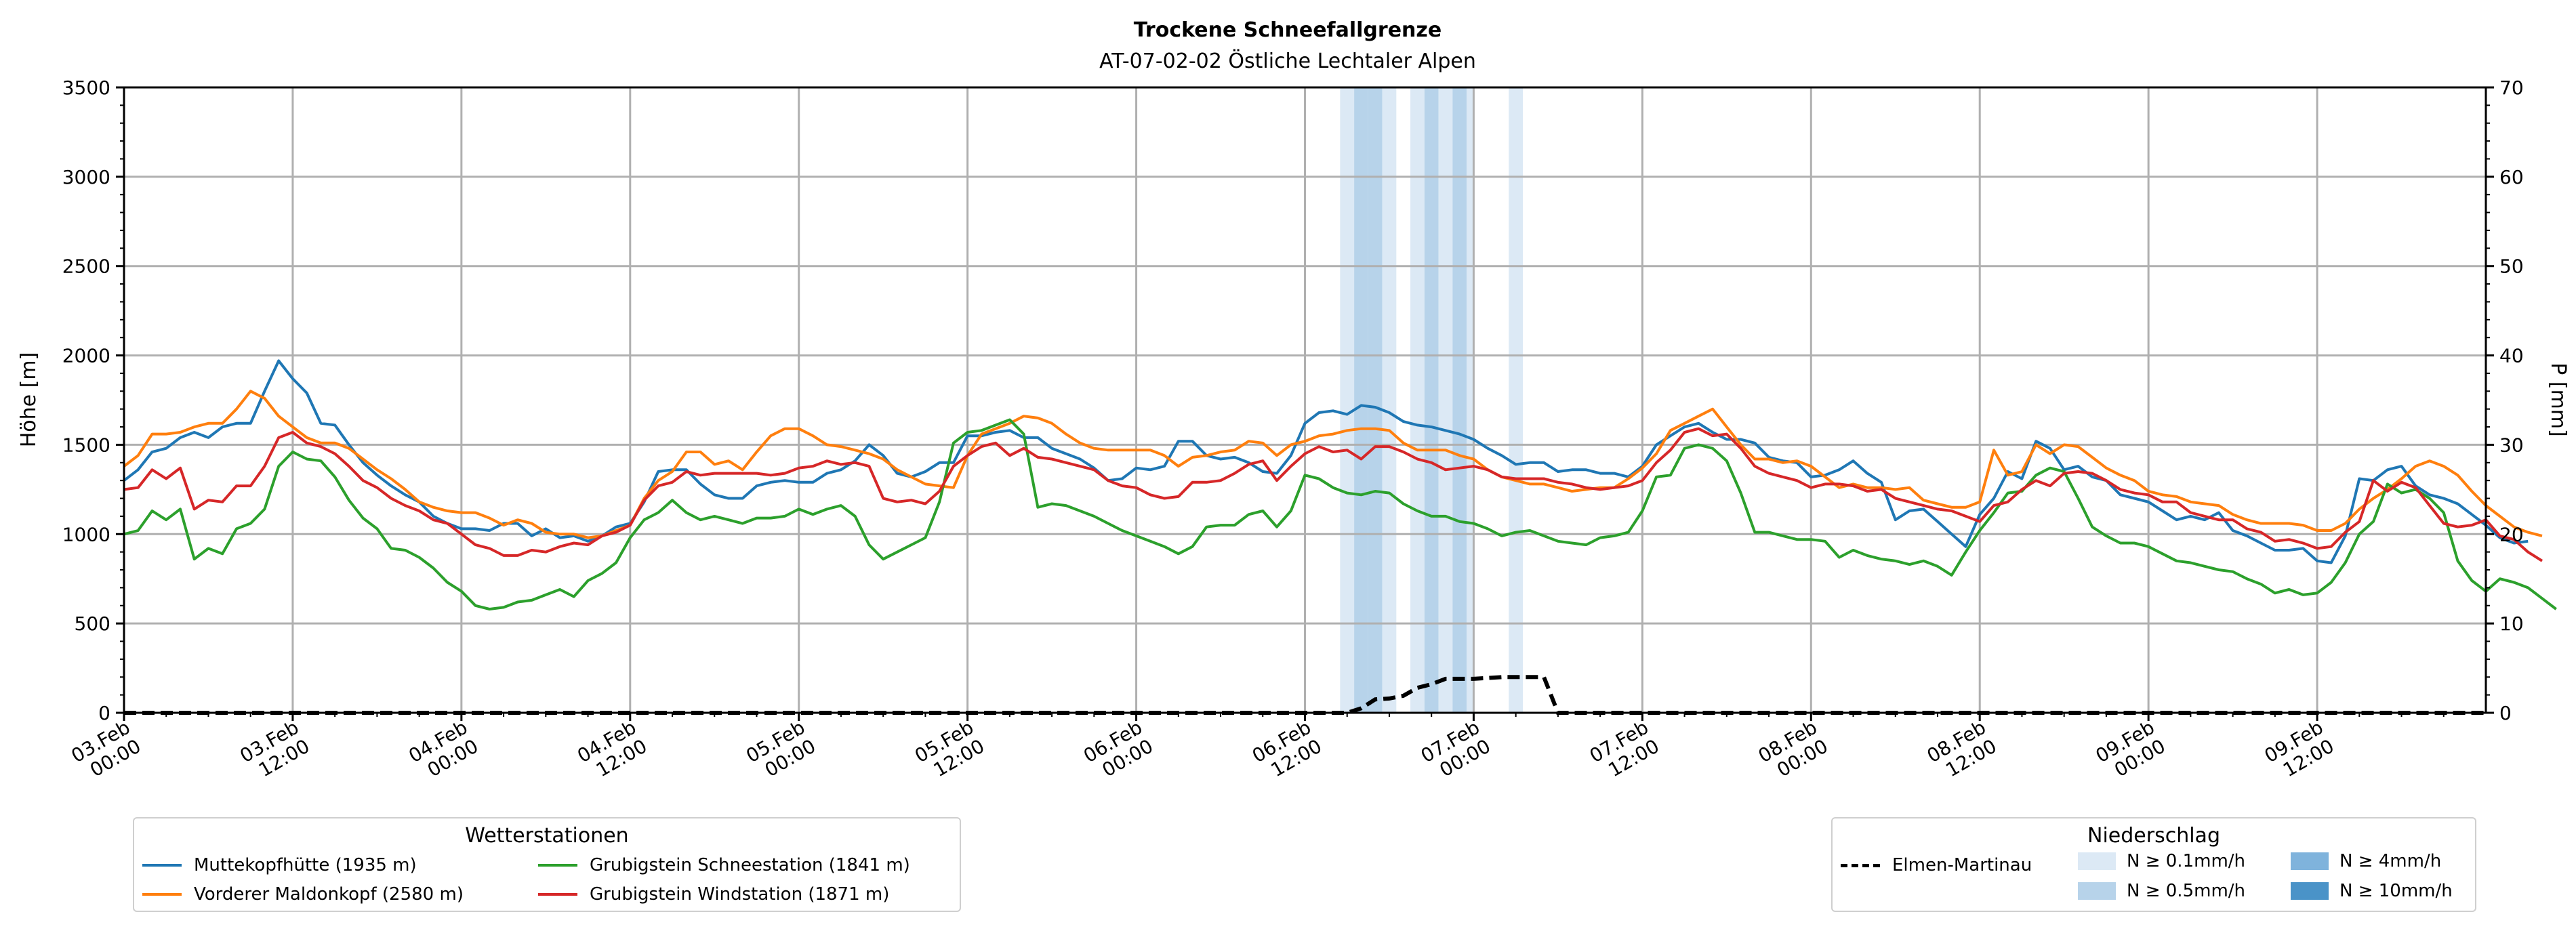  What do you see at coordinates (162, 865) in the screenshot?
I see `legend-swatch-muttekopf` at bounding box center [162, 865].